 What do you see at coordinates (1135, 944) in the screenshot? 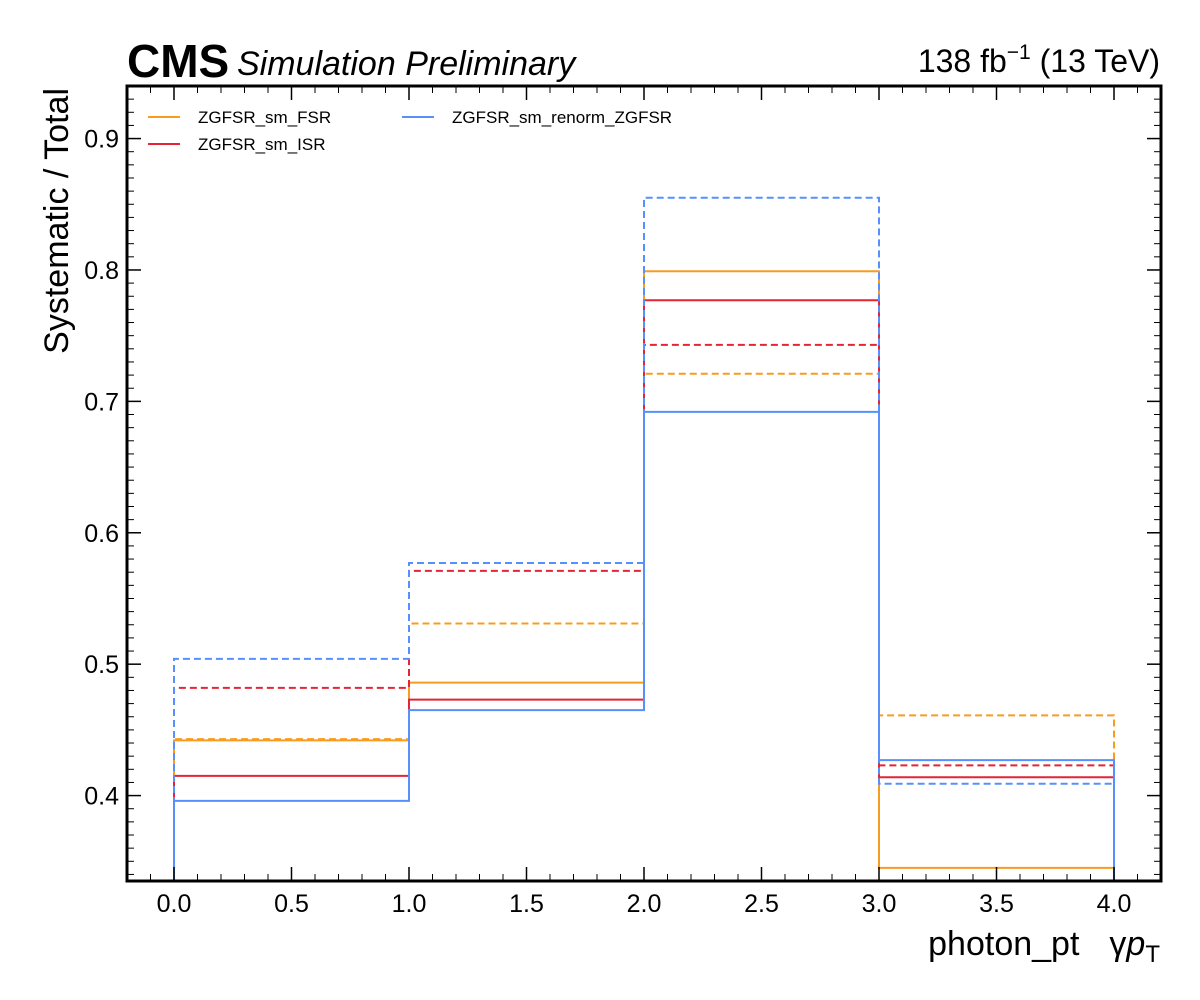
I see `x-axis-label-p: p` at bounding box center [1135, 944].